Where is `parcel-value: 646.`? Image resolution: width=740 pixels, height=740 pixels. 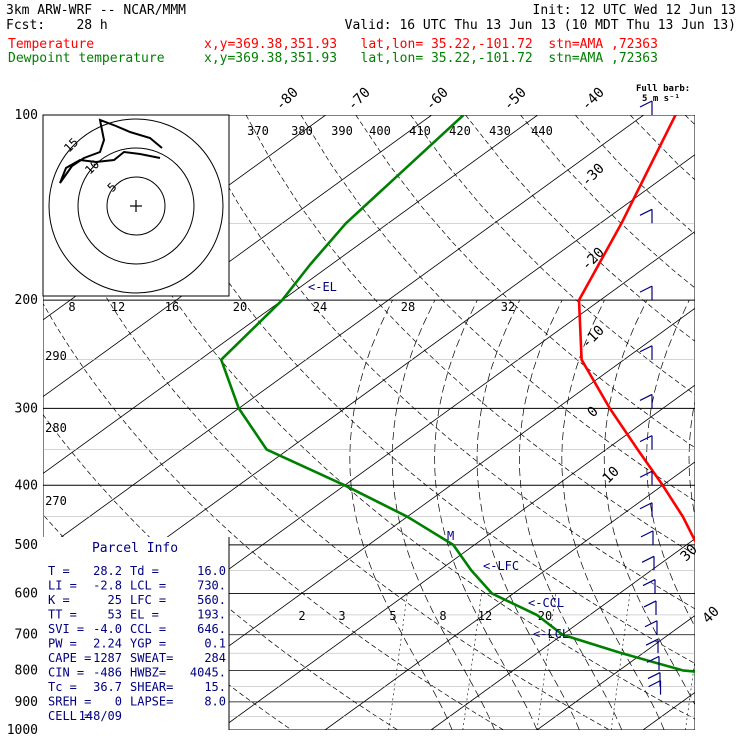 parcel-value: 646. is located at coordinates (211, 629).